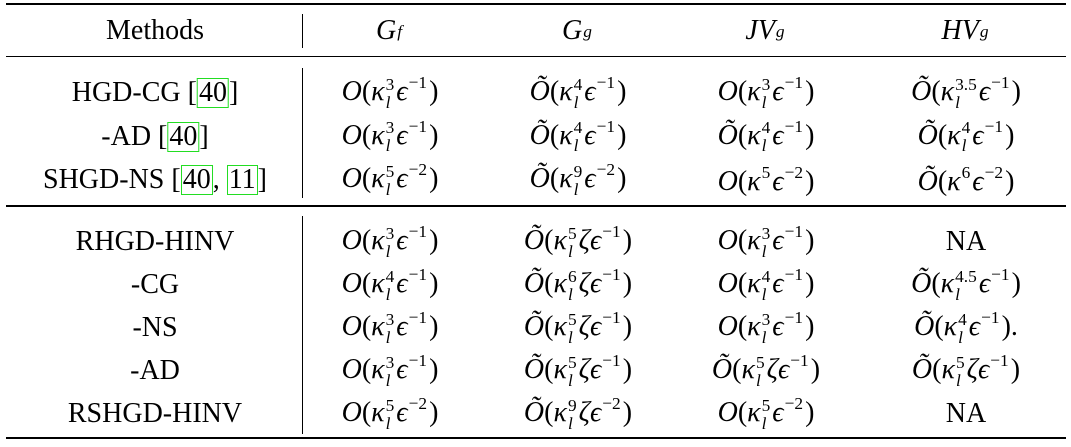 The height and width of the screenshot is (447, 1071). What do you see at coordinates (572, 405) in the screenshot?
I see `superscript: 9` at bounding box center [572, 405].